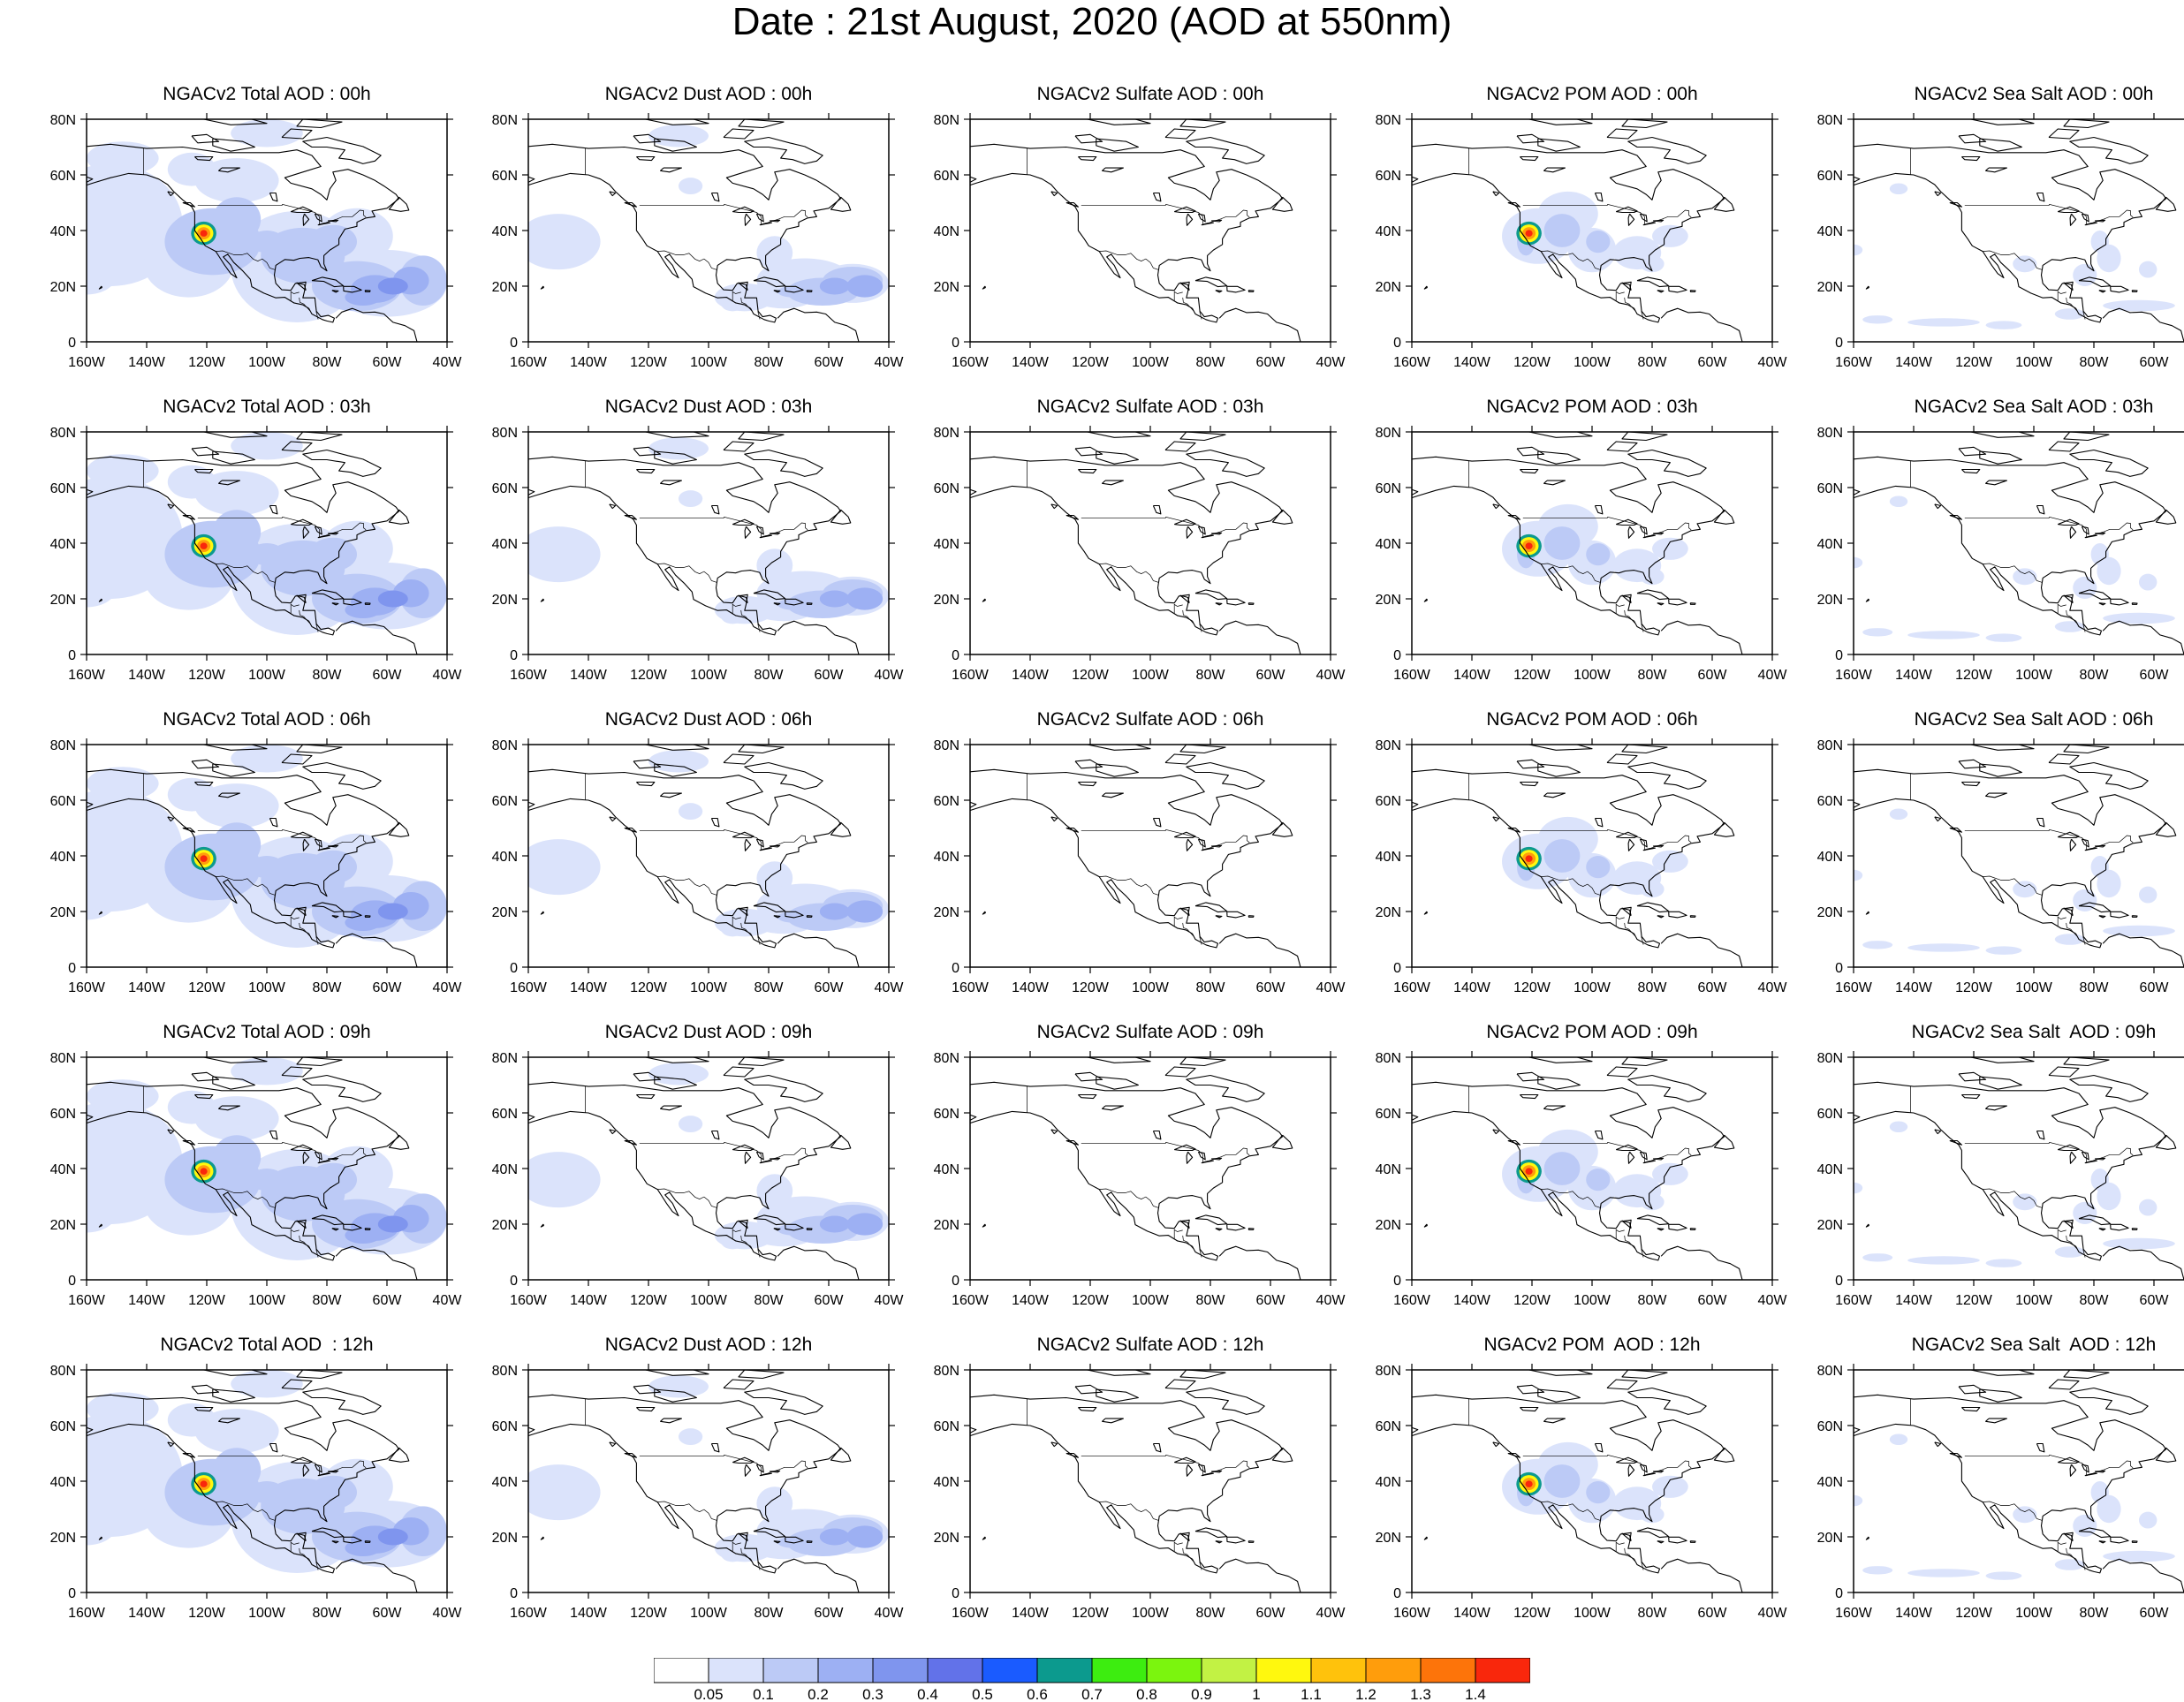 This screenshot has height=1702, width=2184. What do you see at coordinates (708, 1694) in the screenshot?
I see `colorbar-label: 0.05` at bounding box center [708, 1694].